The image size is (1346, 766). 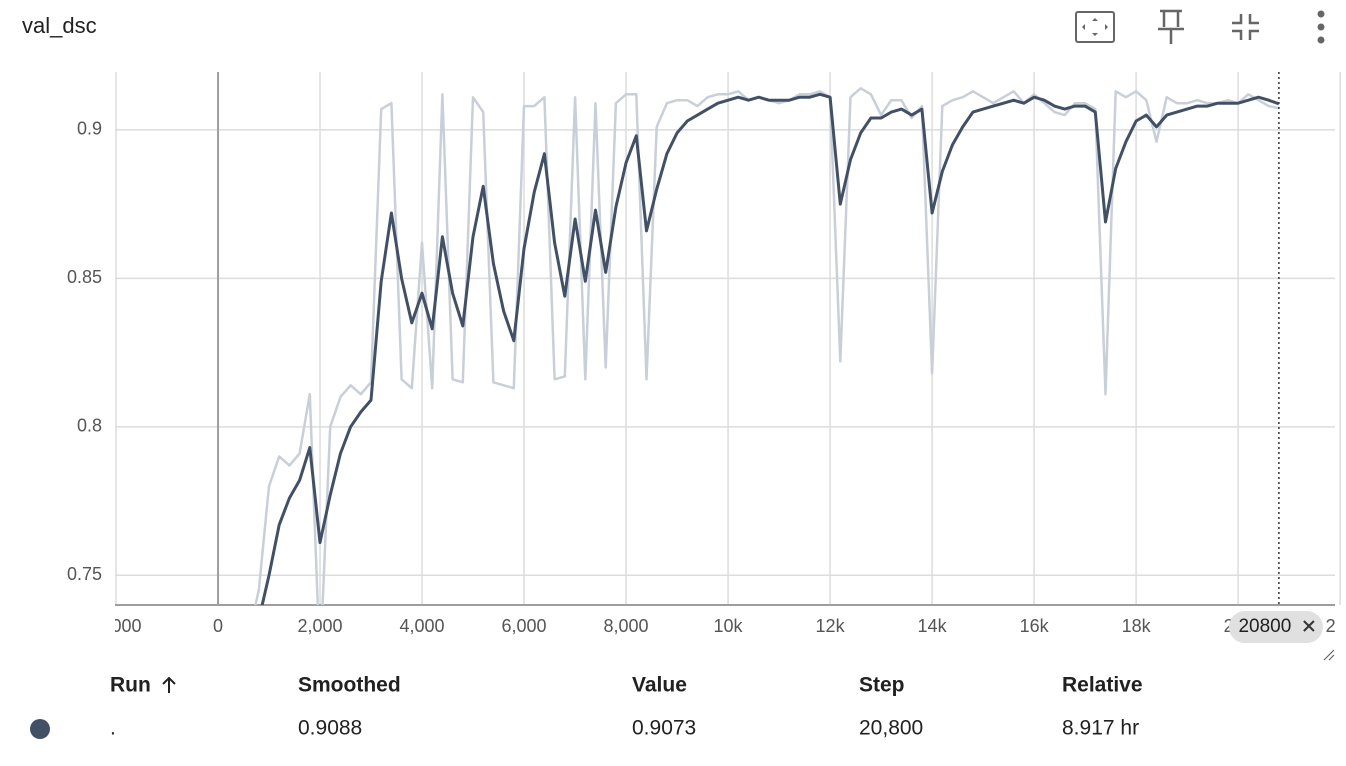 What do you see at coordinates (40, 729) in the screenshot?
I see `run-color-dot` at bounding box center [40, 729].